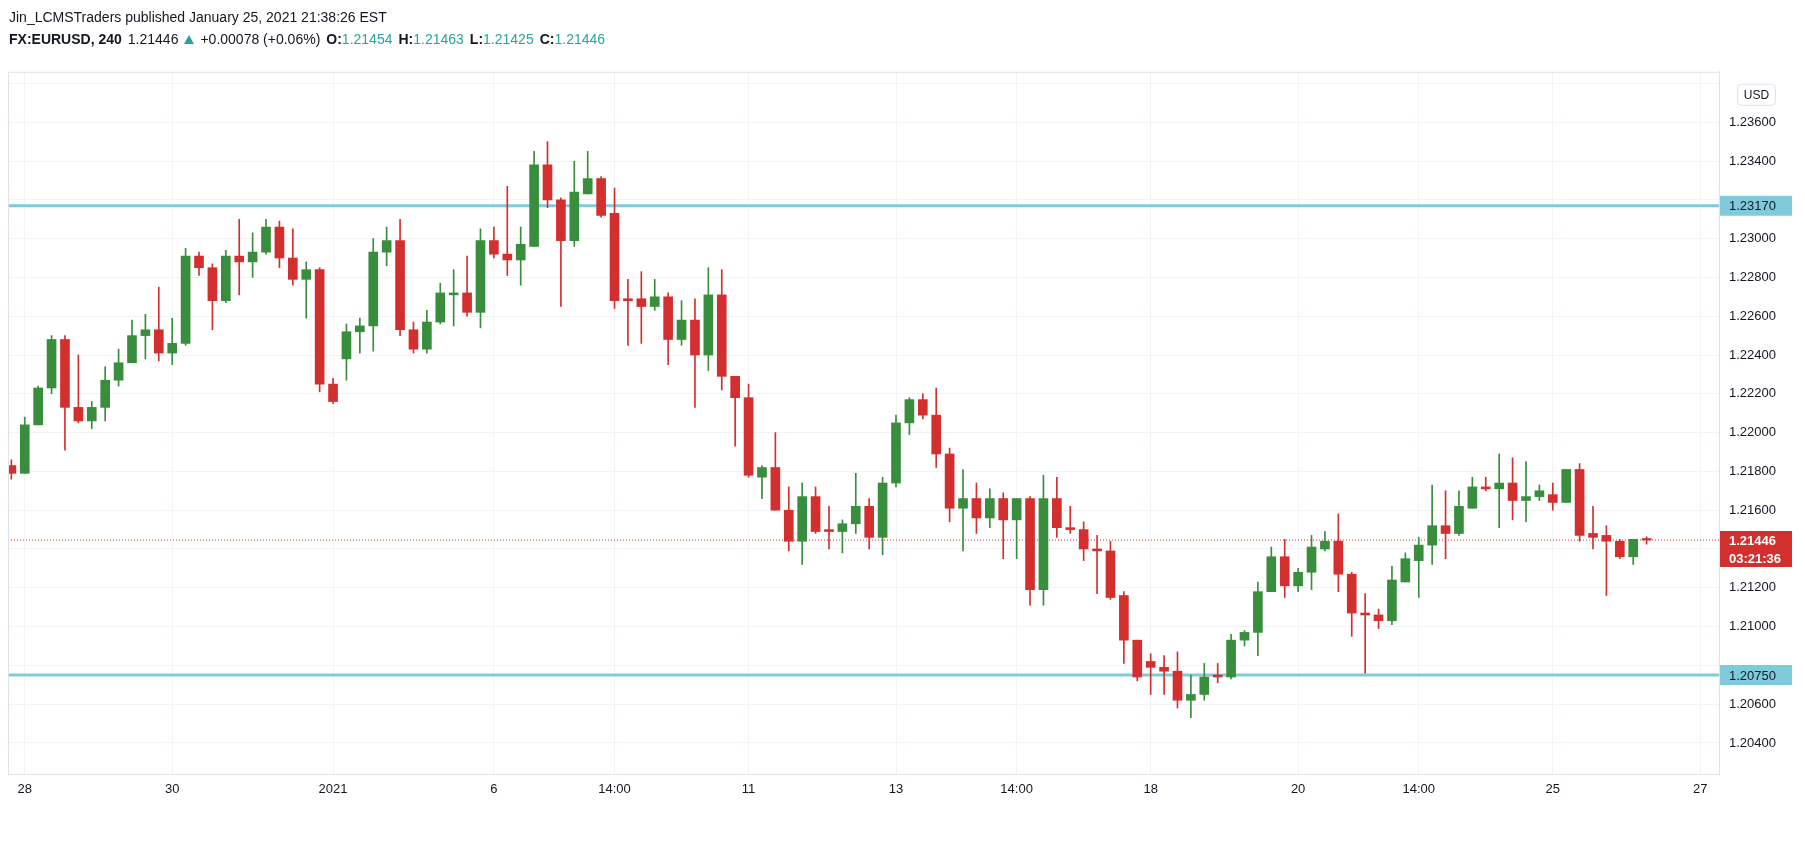 Image resolution: width=1805 pixels, height=856 pixels. What do you see at coordinates (65, 39) in the screenshot?
I see `chart-title: FX:EURUSD, 240` at bounding box center [65, 39].